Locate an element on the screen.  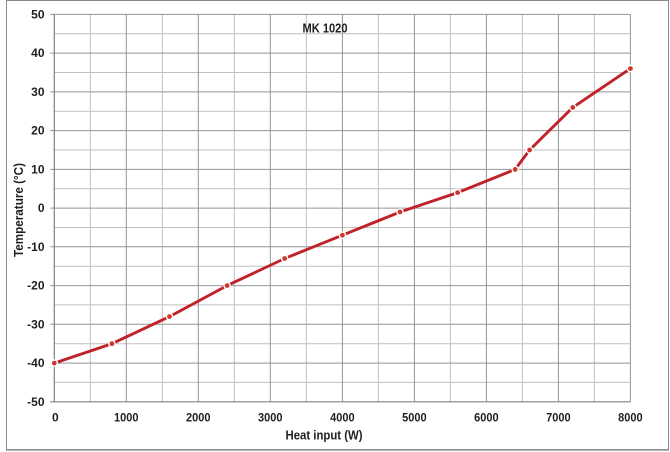
svg-text: 7000 is located at coordinates (558, 418).